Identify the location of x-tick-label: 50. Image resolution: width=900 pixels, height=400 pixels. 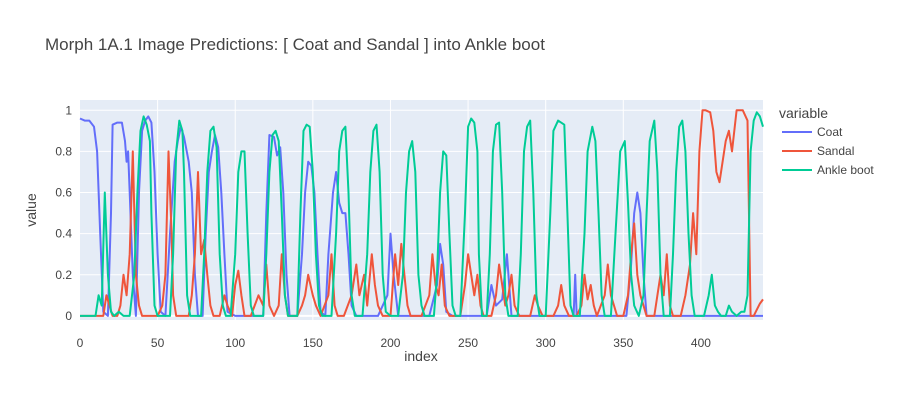
(158, 343).